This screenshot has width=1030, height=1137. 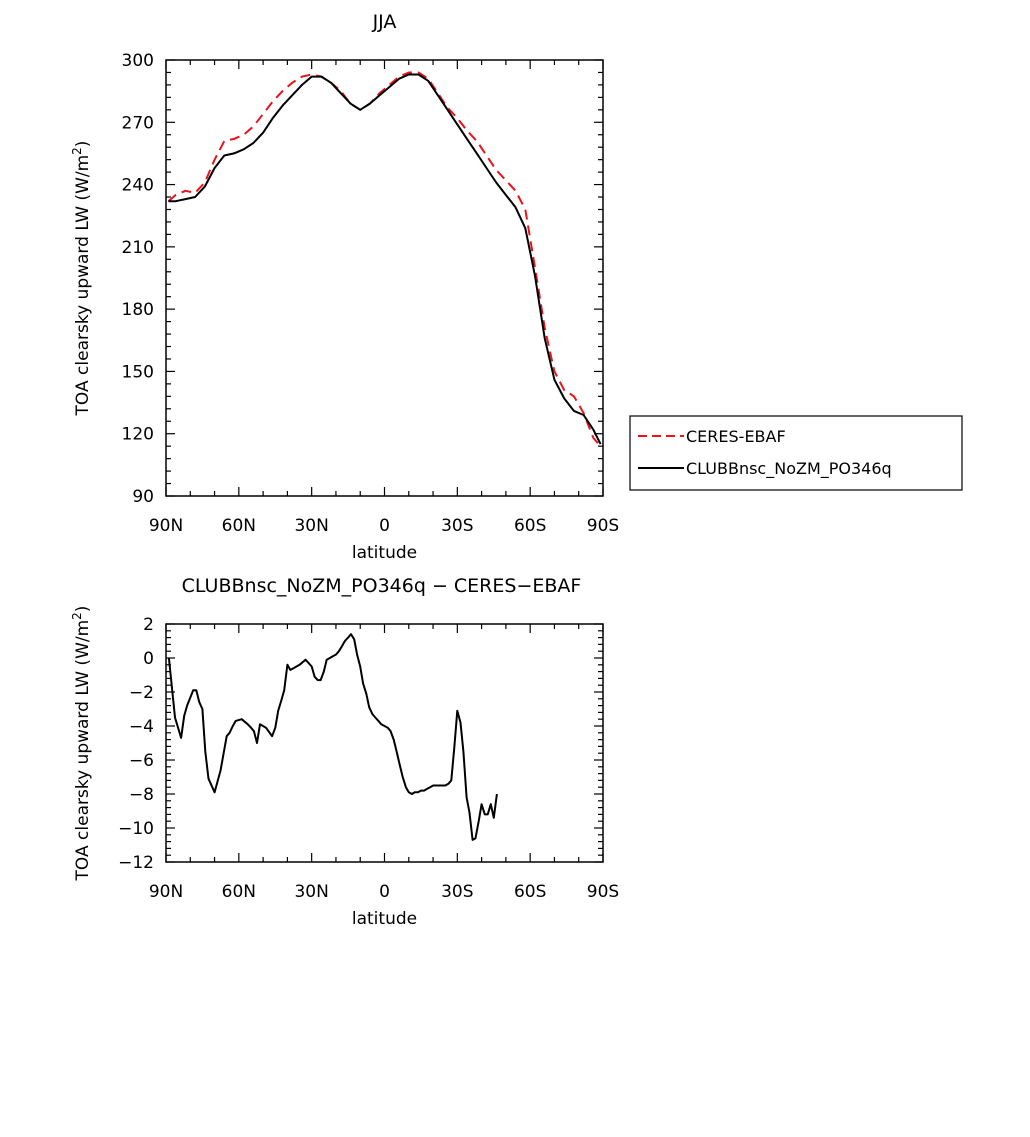 I want to click on y-tick-label: 270, so click(x=138, y=123).